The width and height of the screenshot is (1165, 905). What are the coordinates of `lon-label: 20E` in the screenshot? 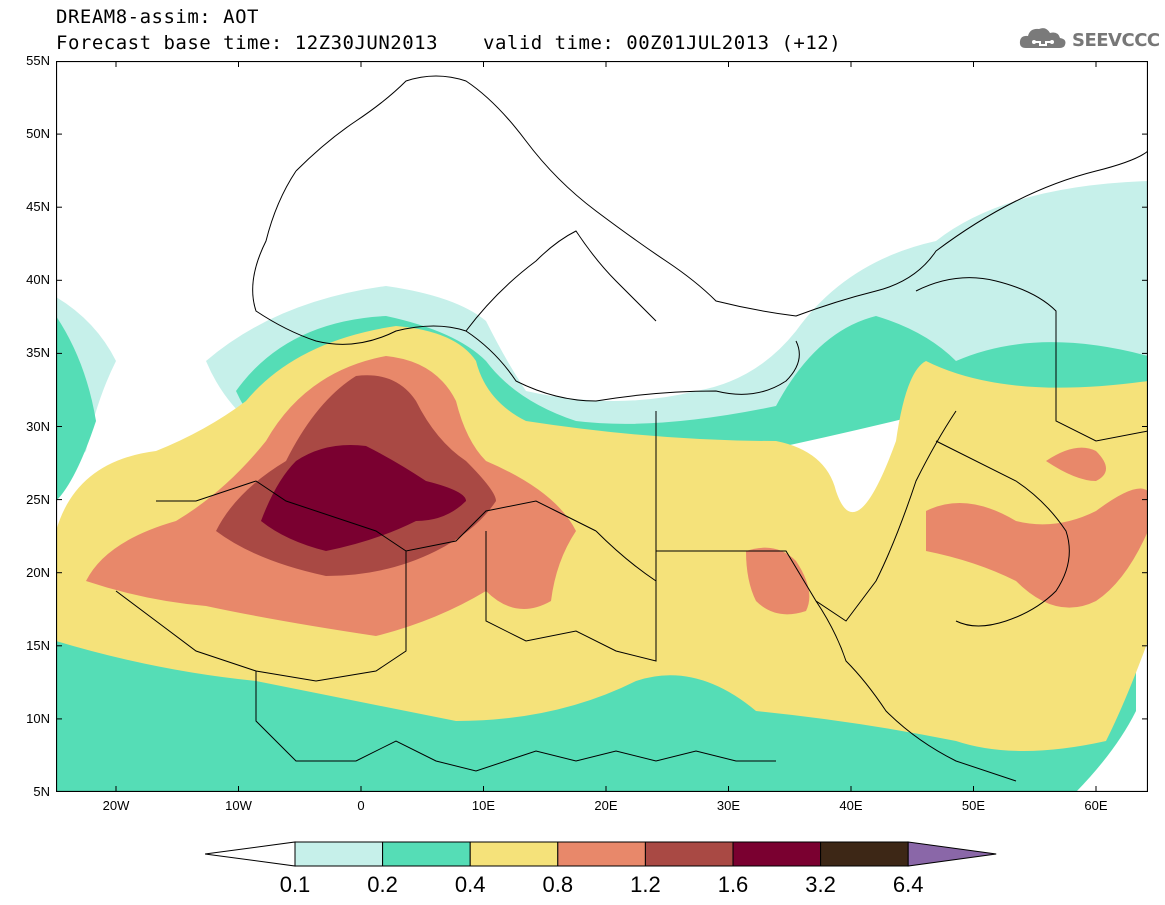 It's located at (606, 805).